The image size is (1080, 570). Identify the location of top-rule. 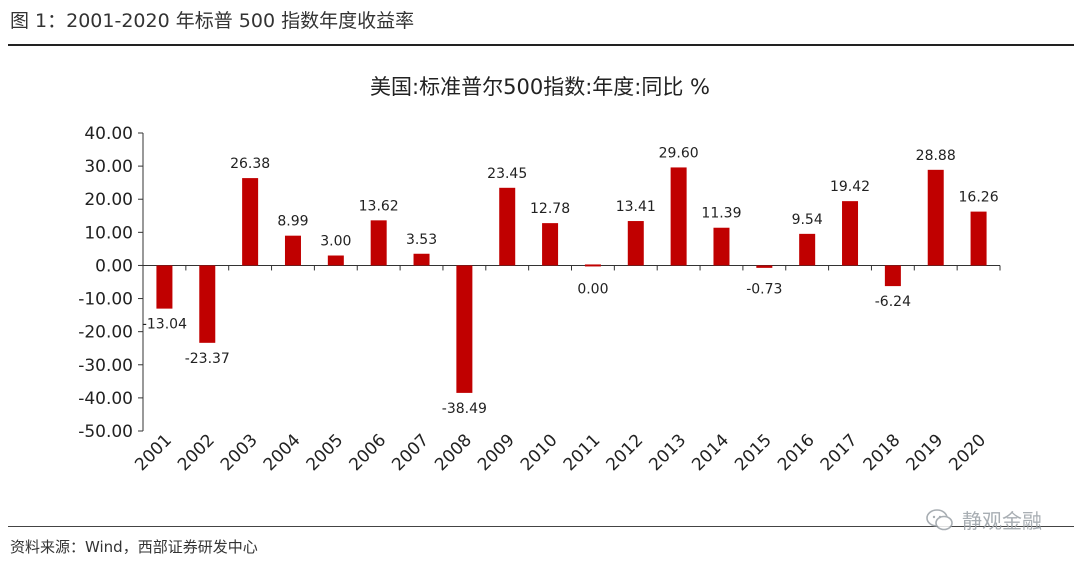
(541, 45).